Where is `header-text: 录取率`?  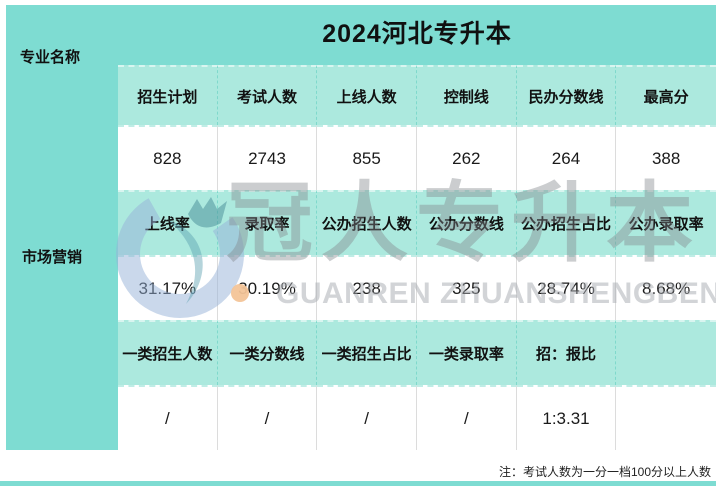
header-text: 录取率 is located at coordinates (267, 224).